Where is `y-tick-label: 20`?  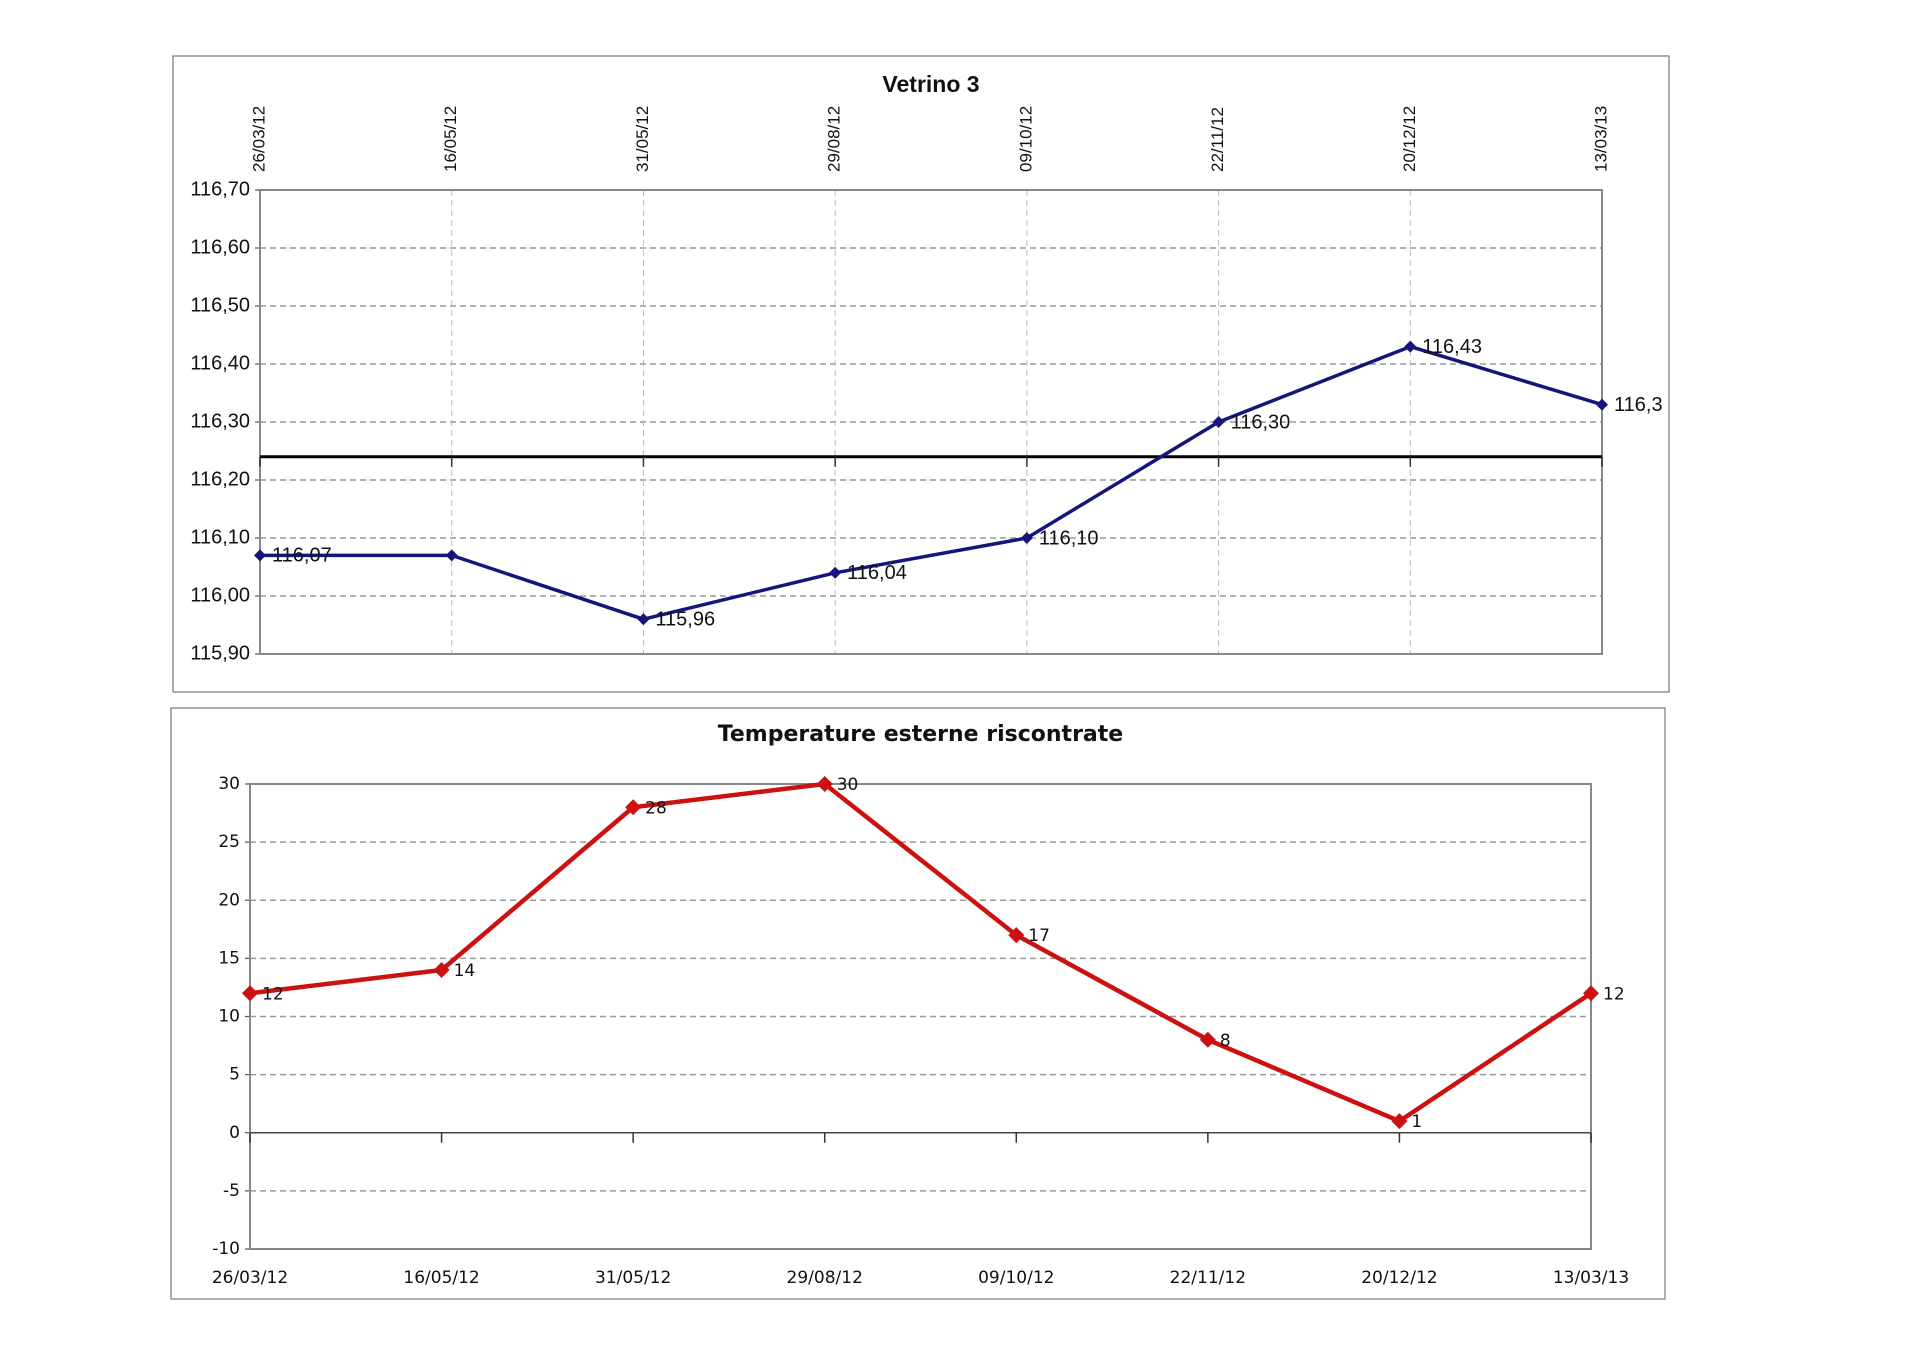
y-tick-label: 20 is located at coordinates (229, 900).